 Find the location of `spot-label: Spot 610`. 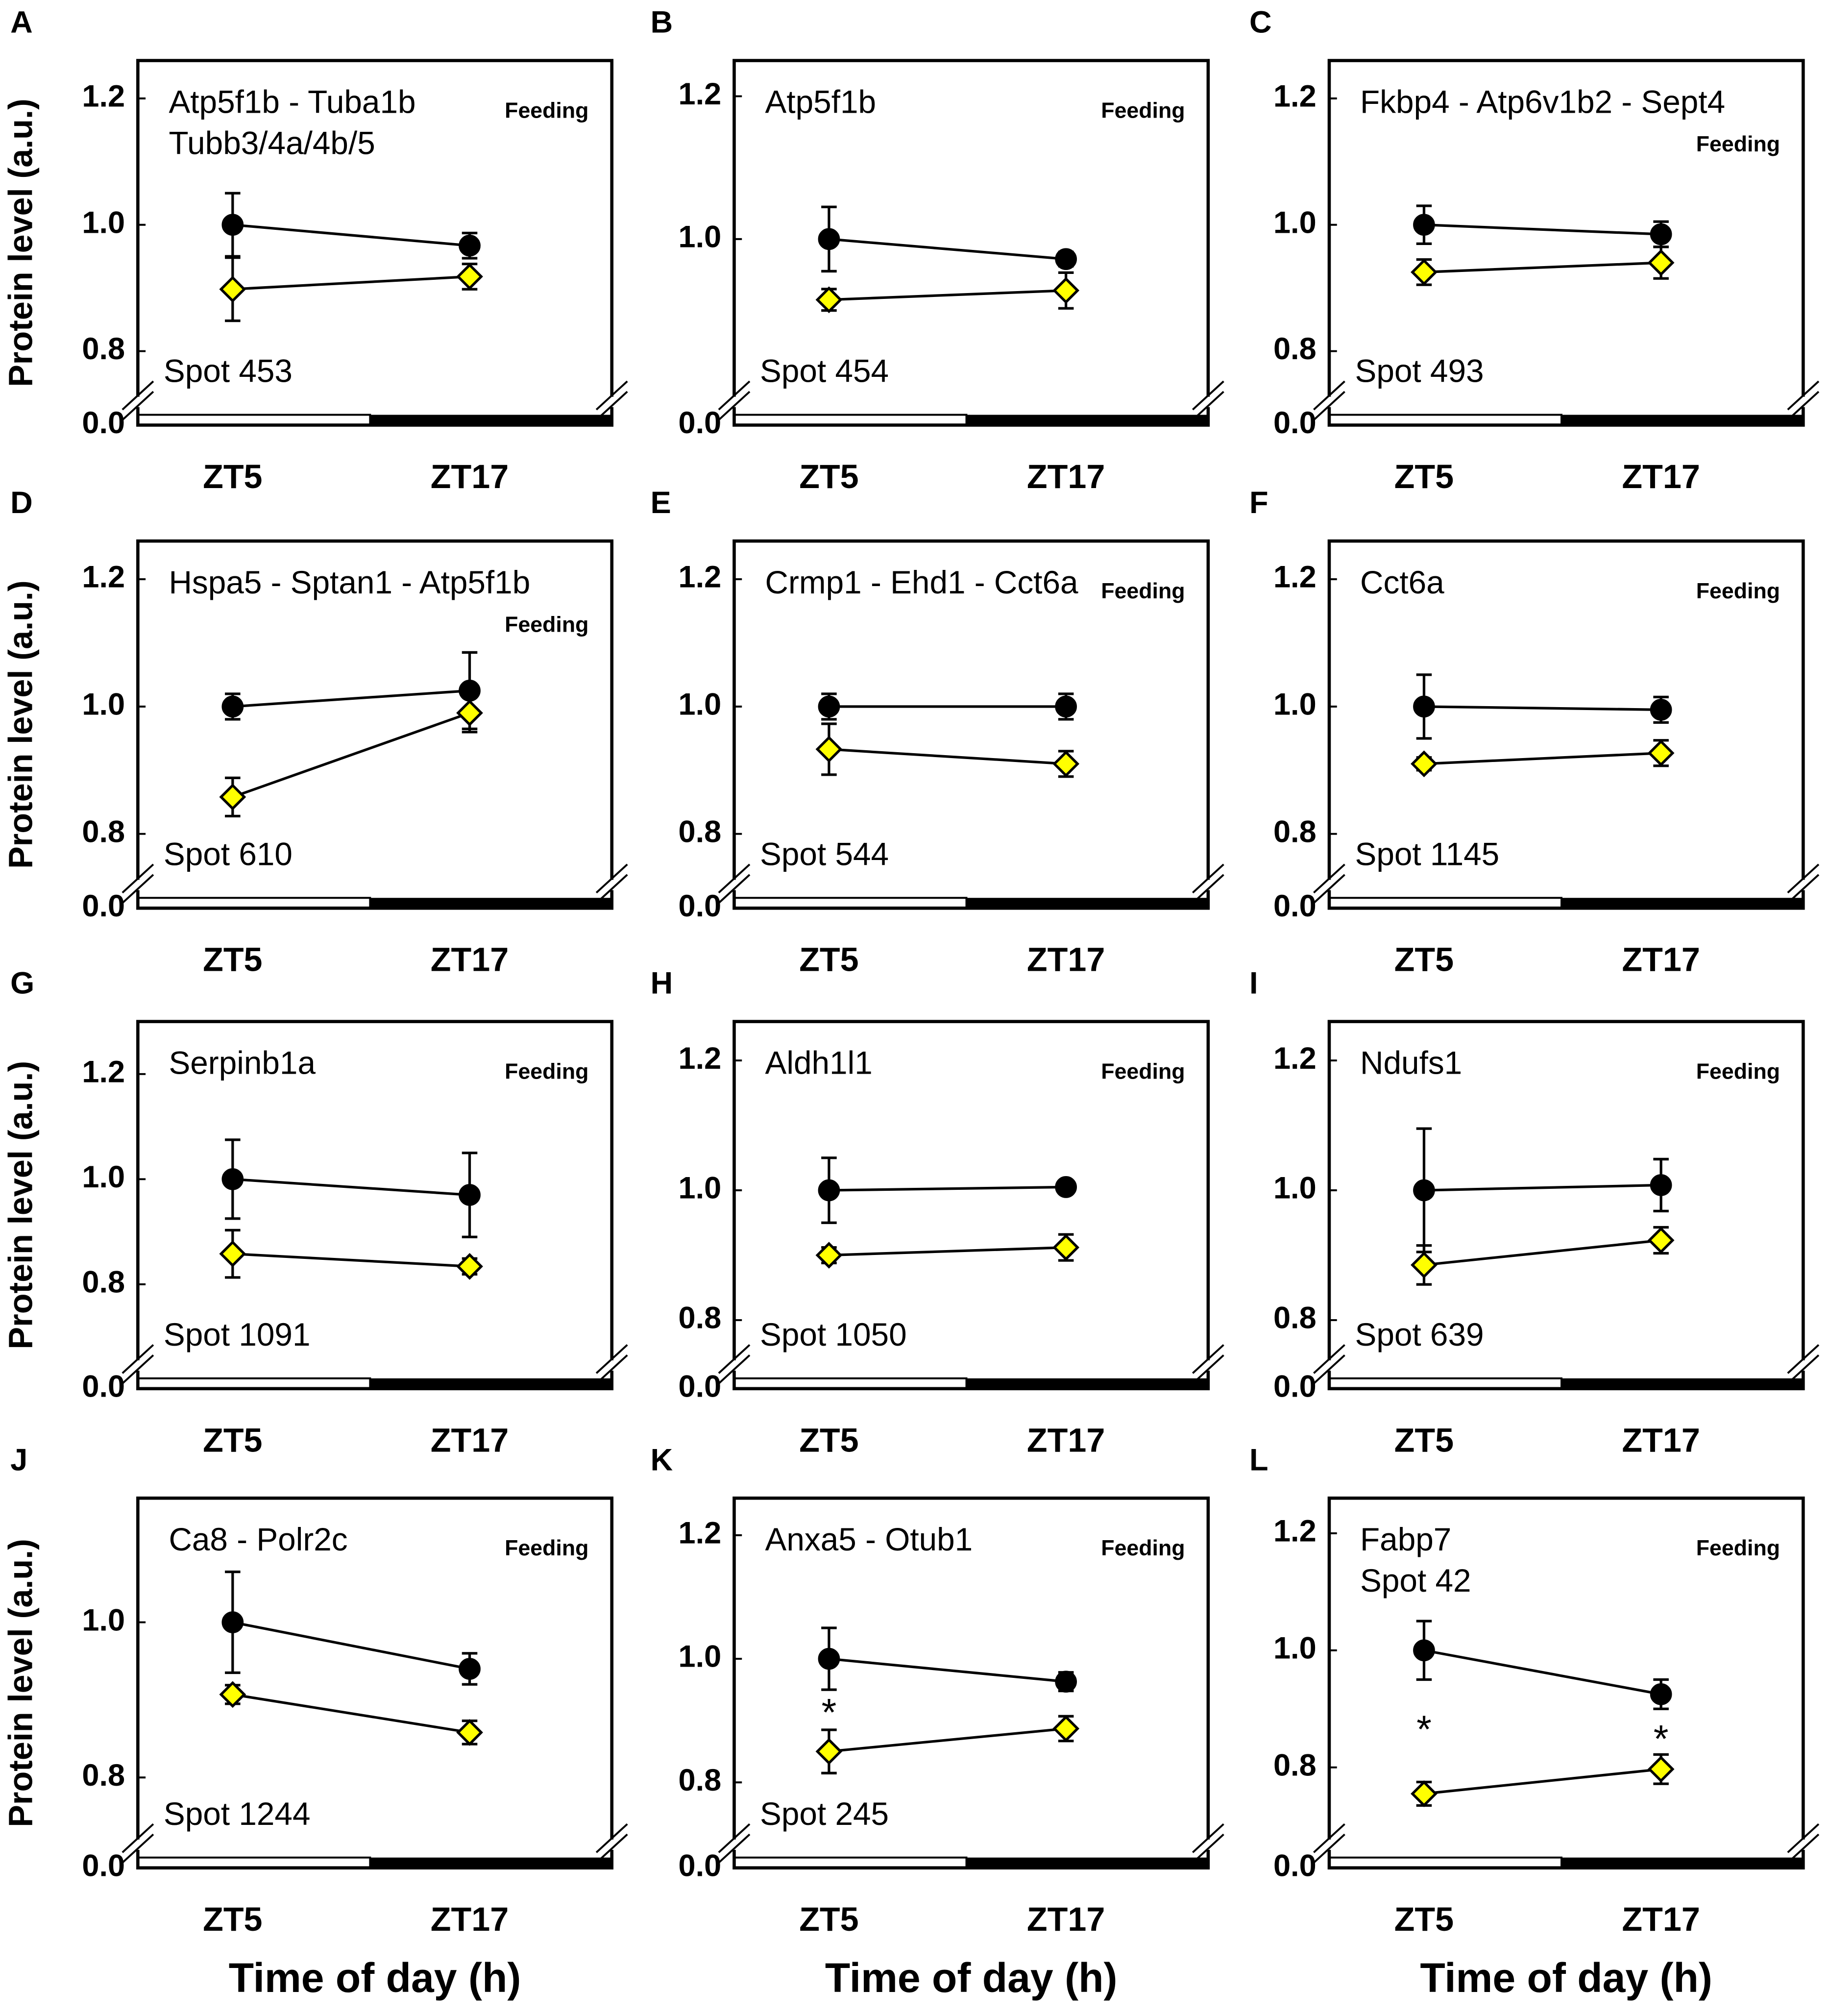

spot-label: Spot 610 is located at coordinates (228, 854).